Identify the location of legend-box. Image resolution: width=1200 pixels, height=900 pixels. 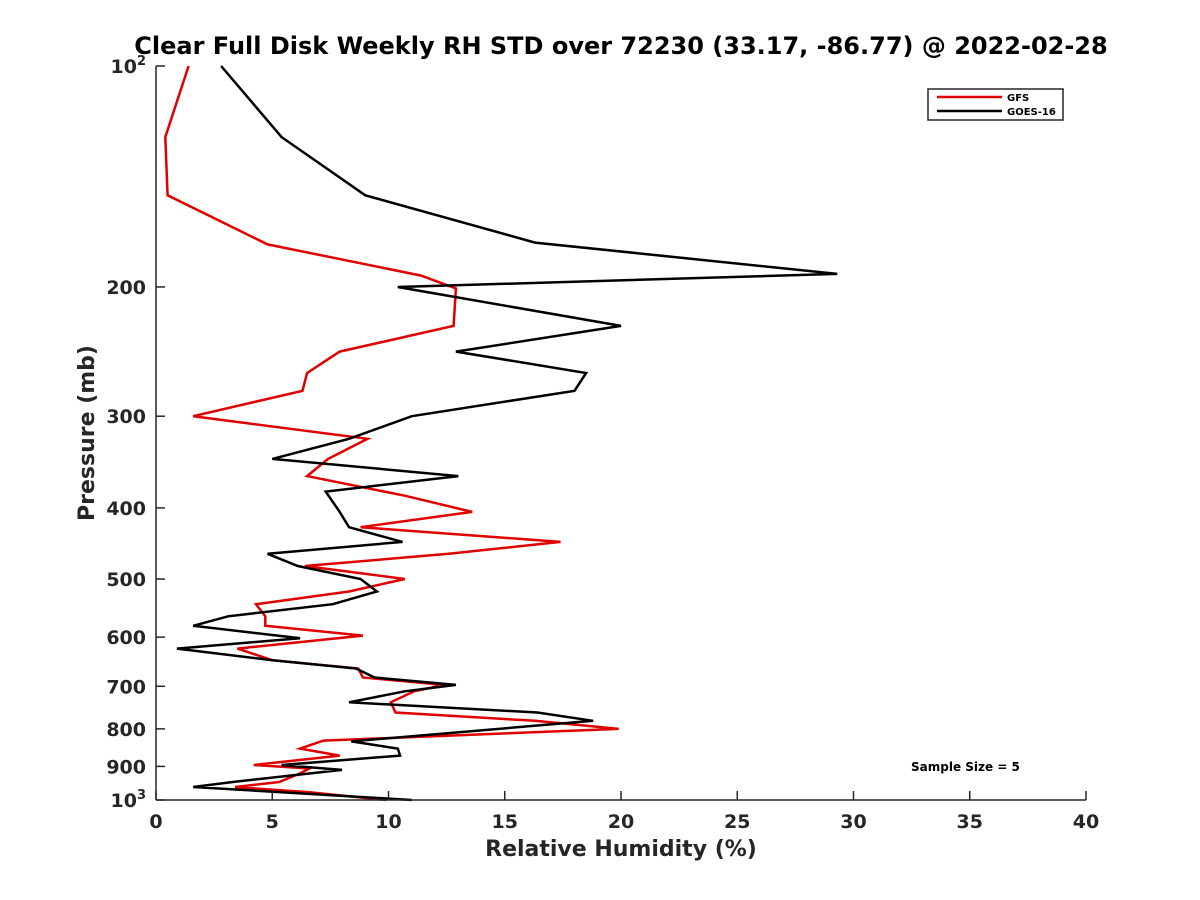
(995, 104).